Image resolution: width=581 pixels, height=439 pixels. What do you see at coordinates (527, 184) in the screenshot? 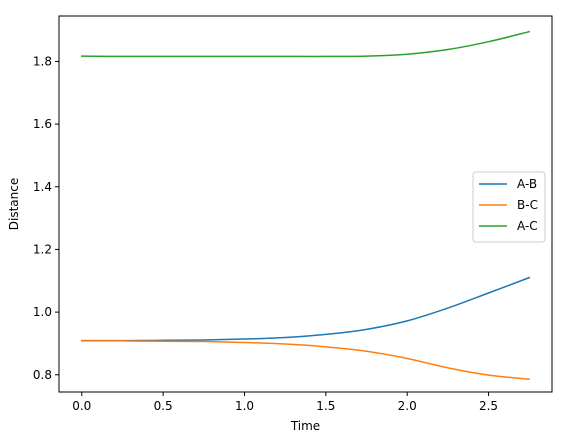
I see `legend-label: A-B` at bounding box center [527, 184].